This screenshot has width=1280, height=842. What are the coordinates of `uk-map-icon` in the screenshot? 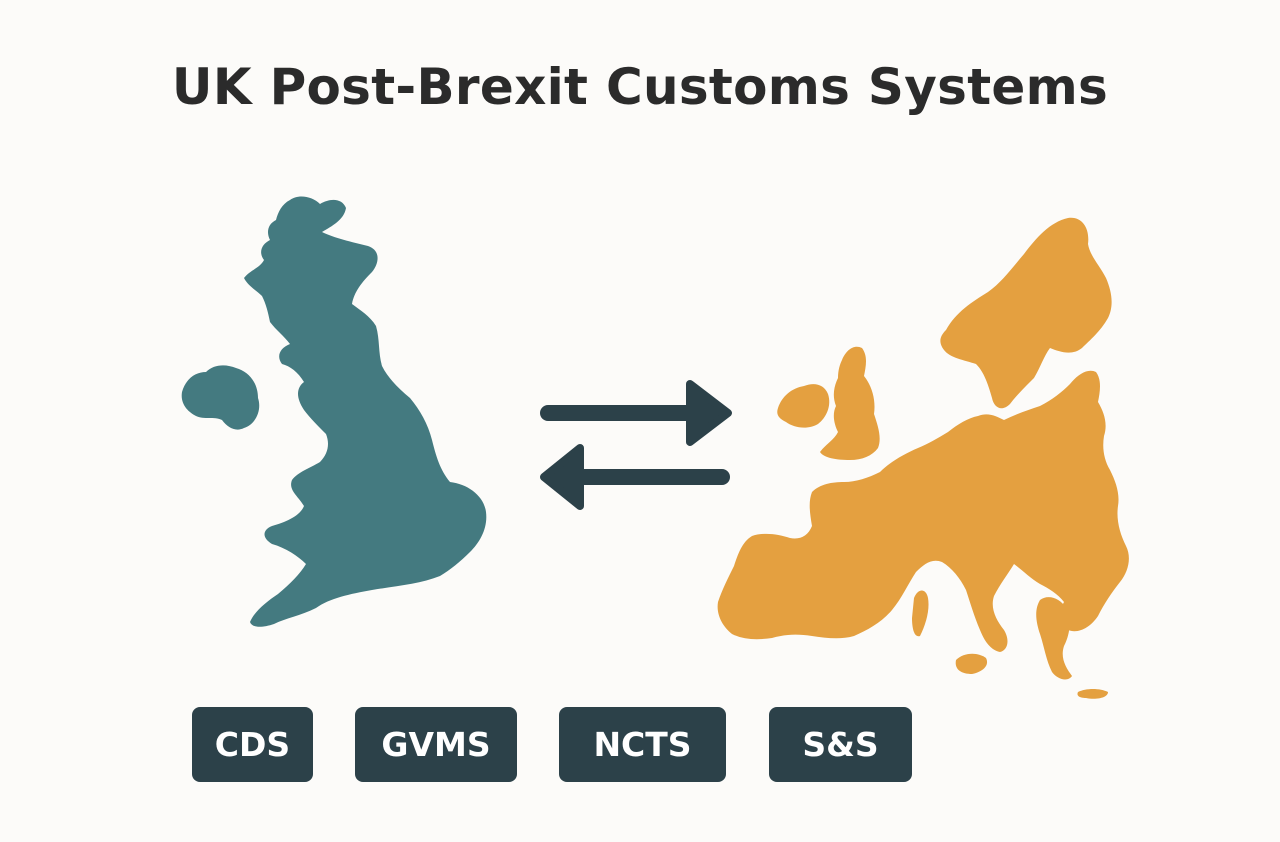 It's located at (334, 411).